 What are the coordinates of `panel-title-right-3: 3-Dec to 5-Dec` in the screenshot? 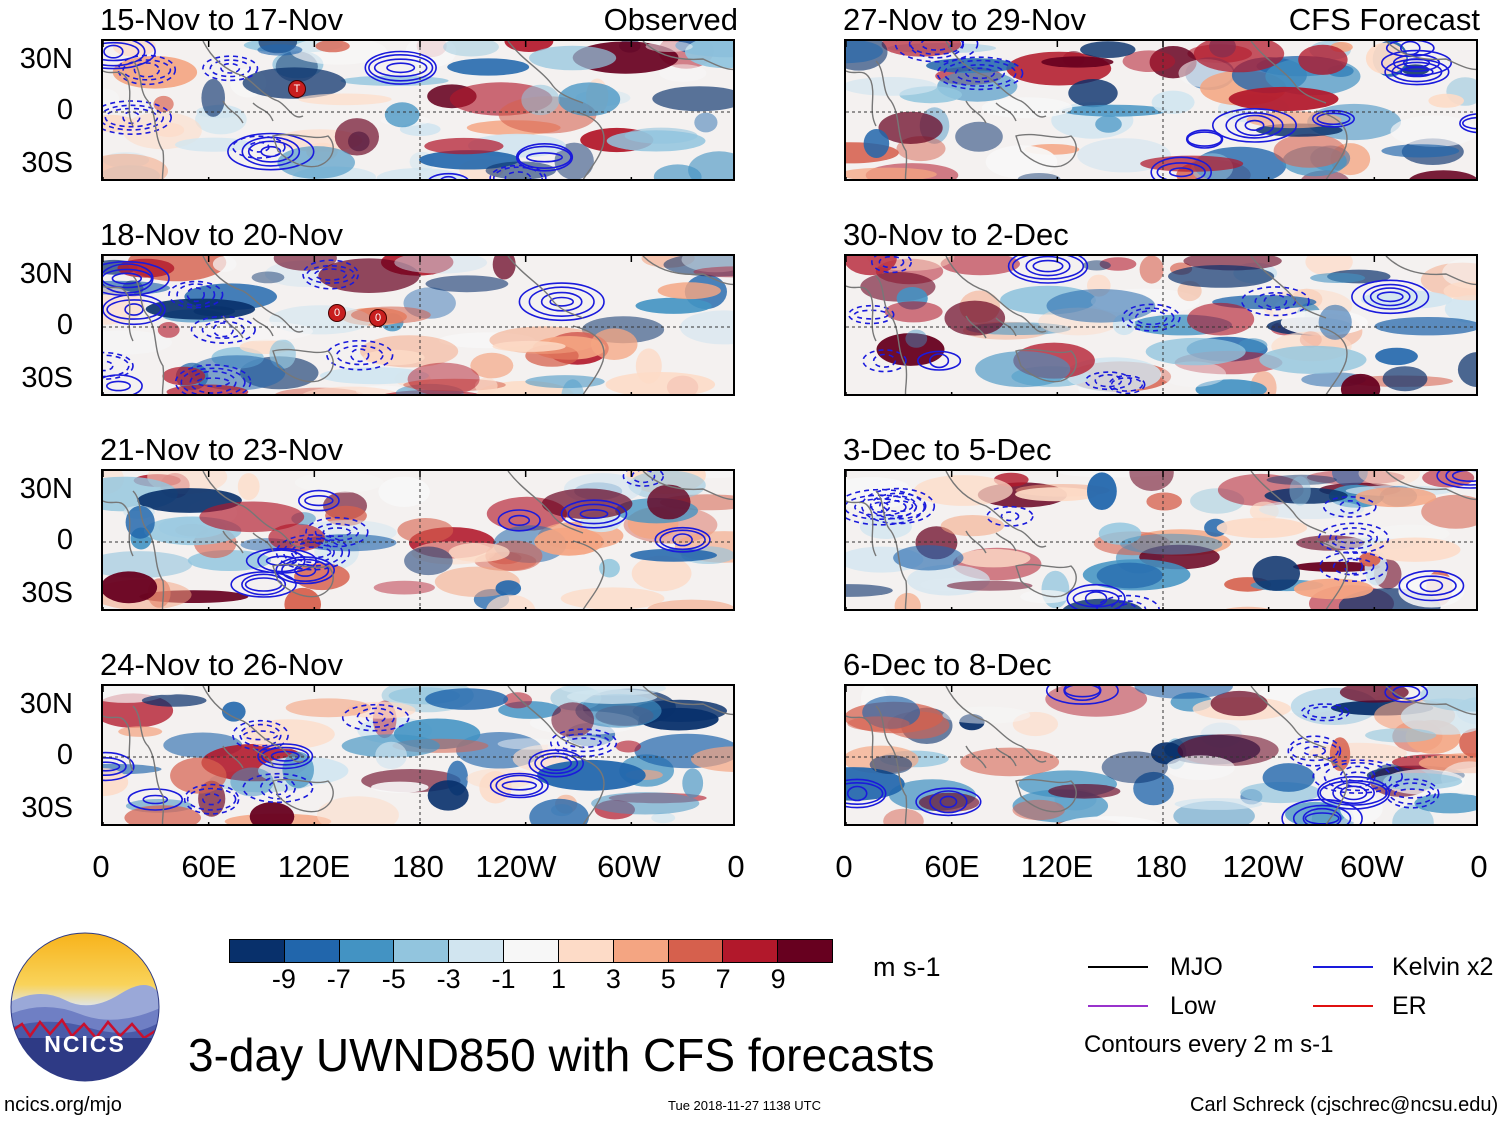 It's located at (947, 449).